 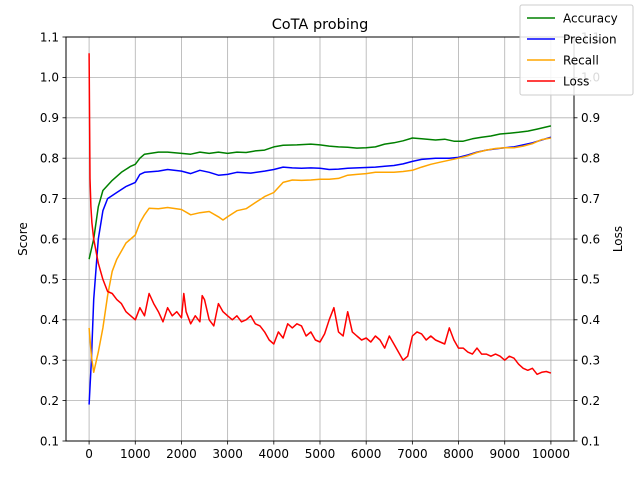 I want to click on x-tick-label: 7000, so click(x=412, y=454).